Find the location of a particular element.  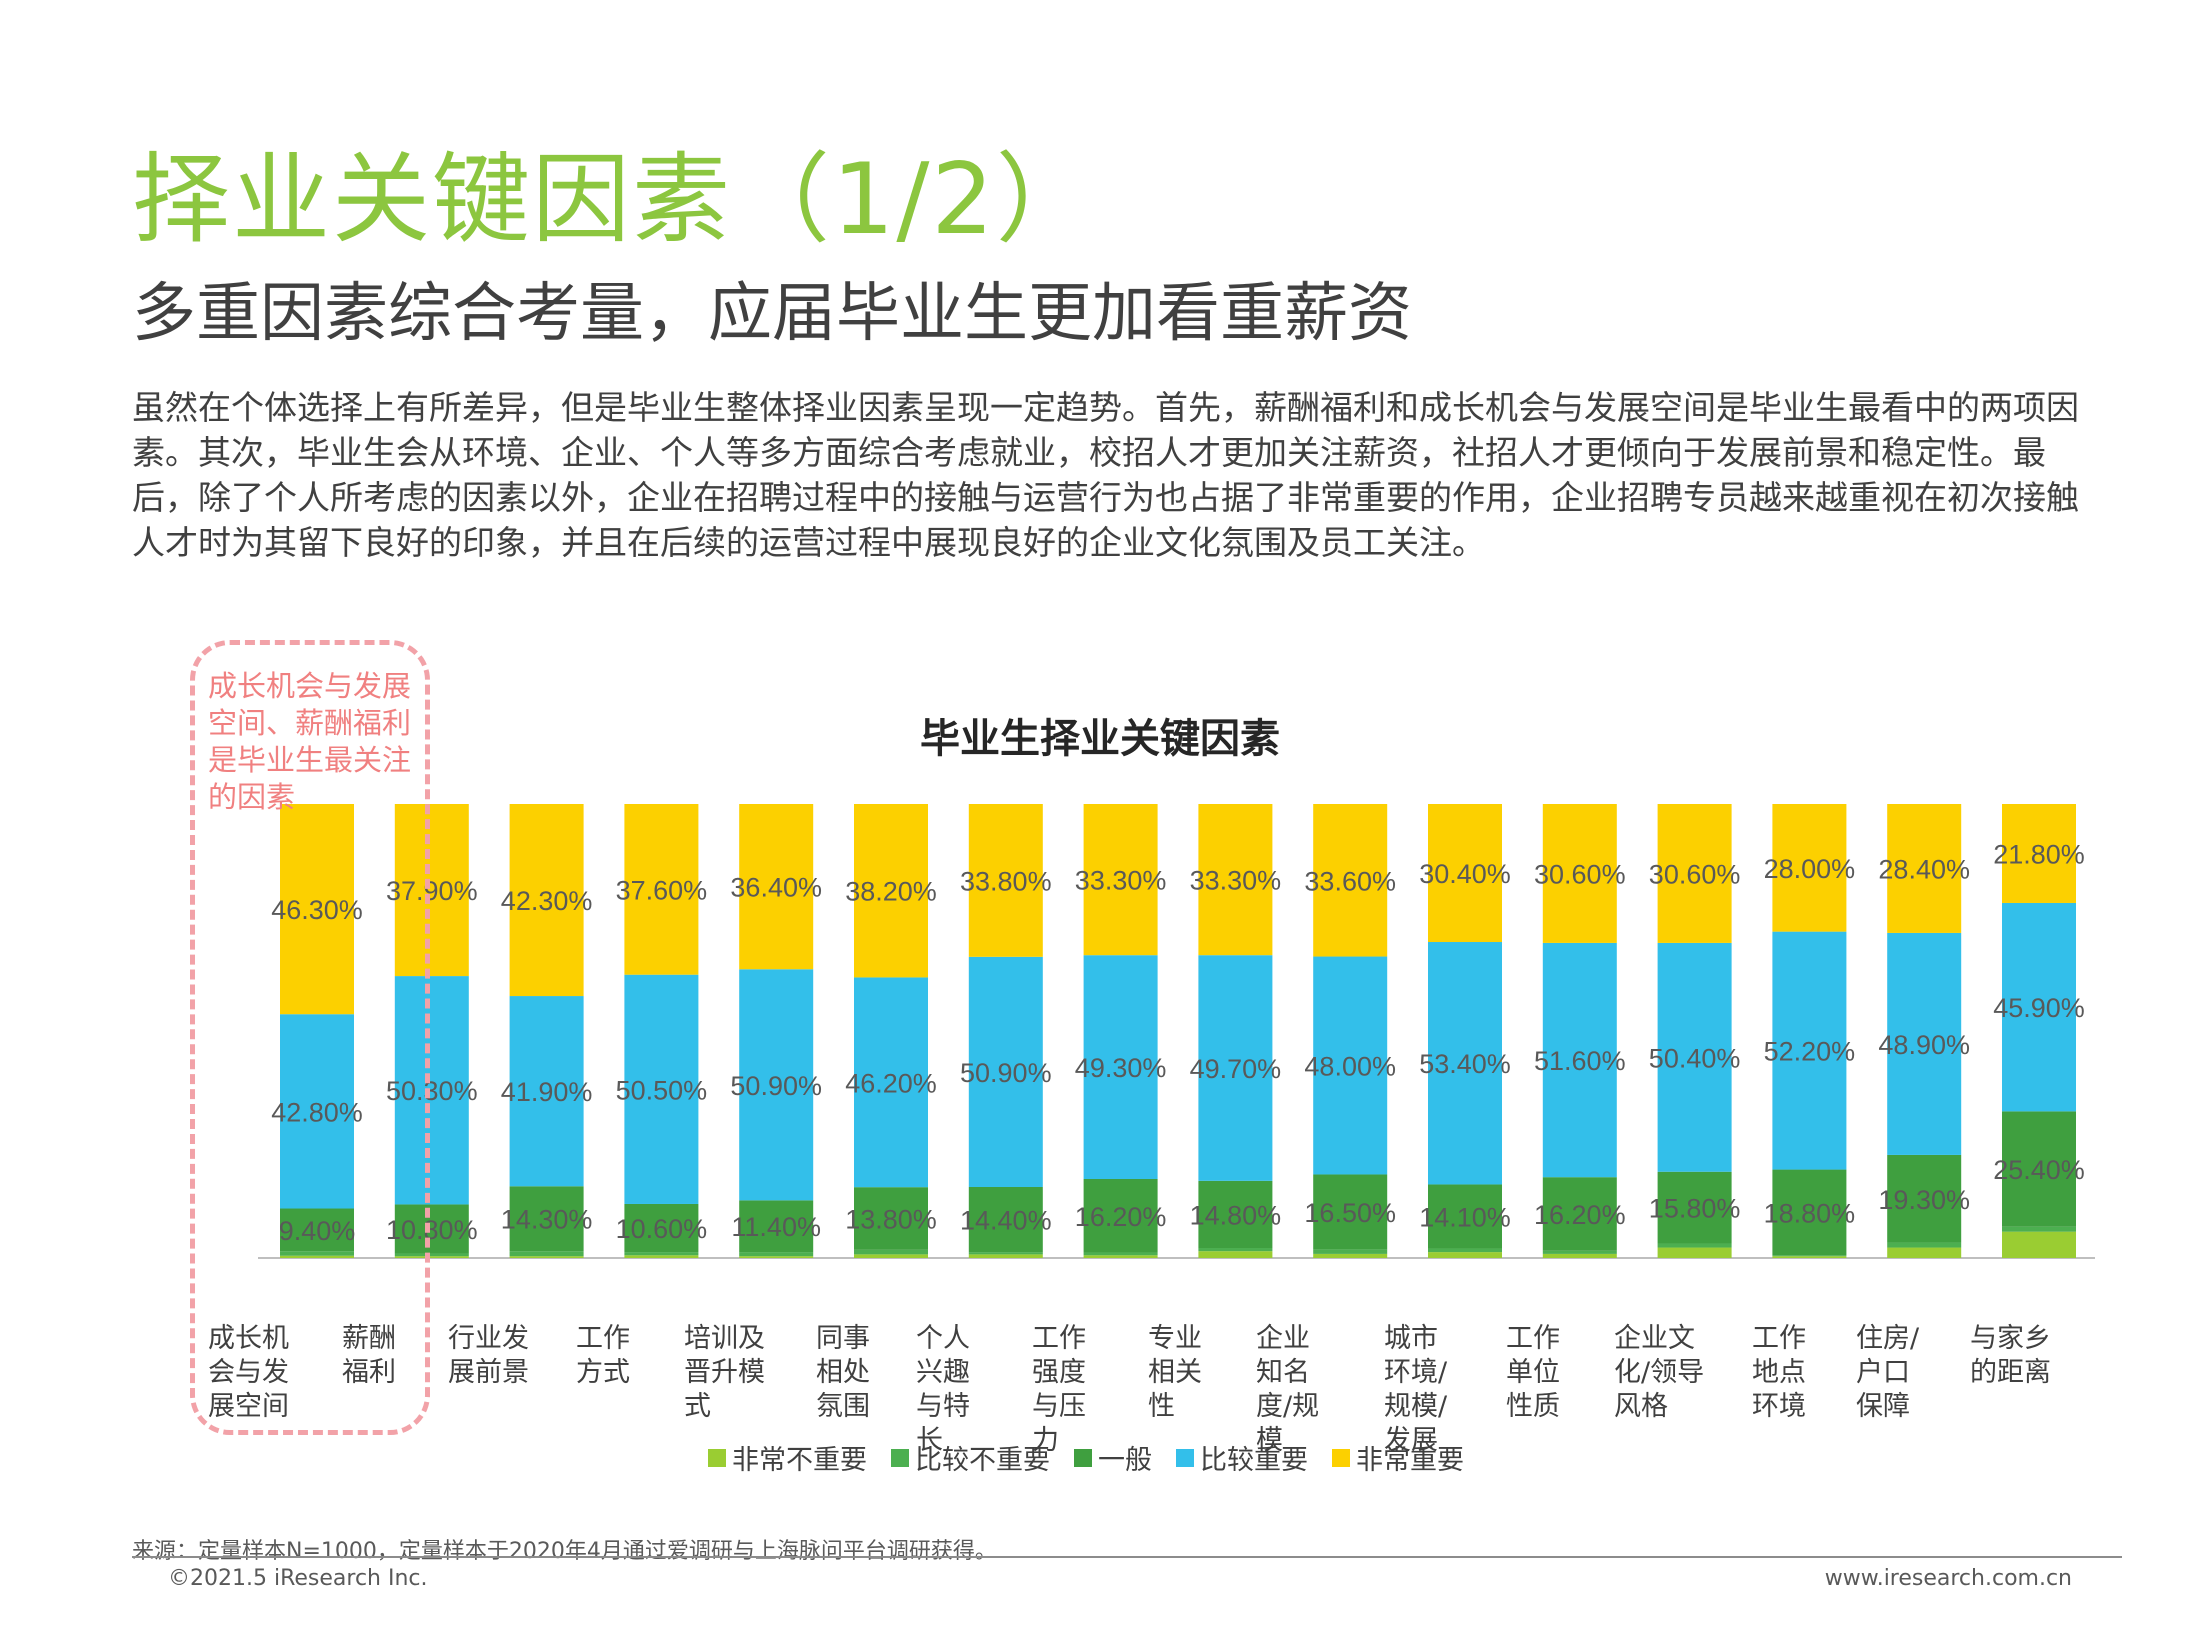

category-label-line: 培训及 is located at coordinates (724, 1338).